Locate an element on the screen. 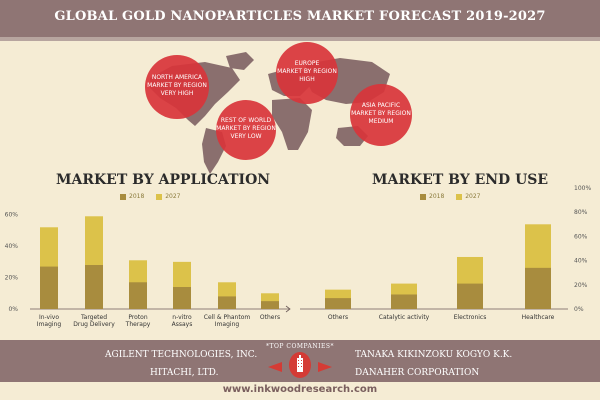 This screenshot has width=600, height=400. category-label: In-vivo is located at coordinates (49, 317).